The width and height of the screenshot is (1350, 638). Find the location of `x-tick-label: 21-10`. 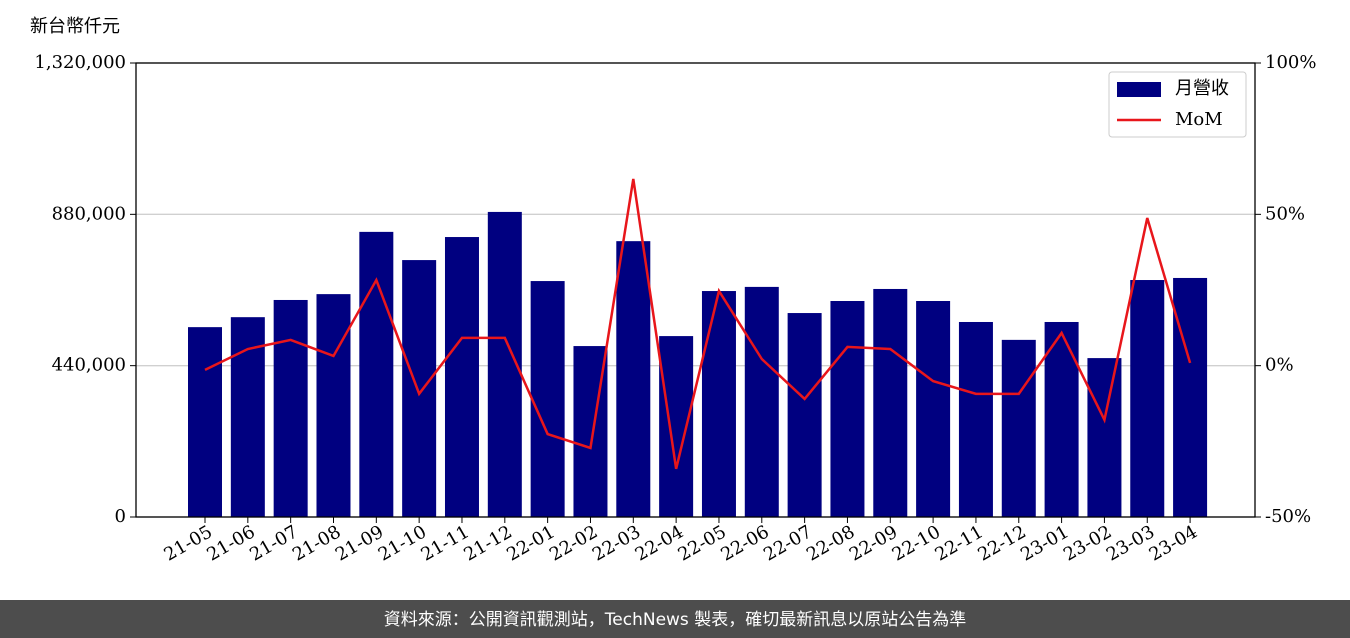

x-tick-label: 21-10 is located at coordinates (402, 543).